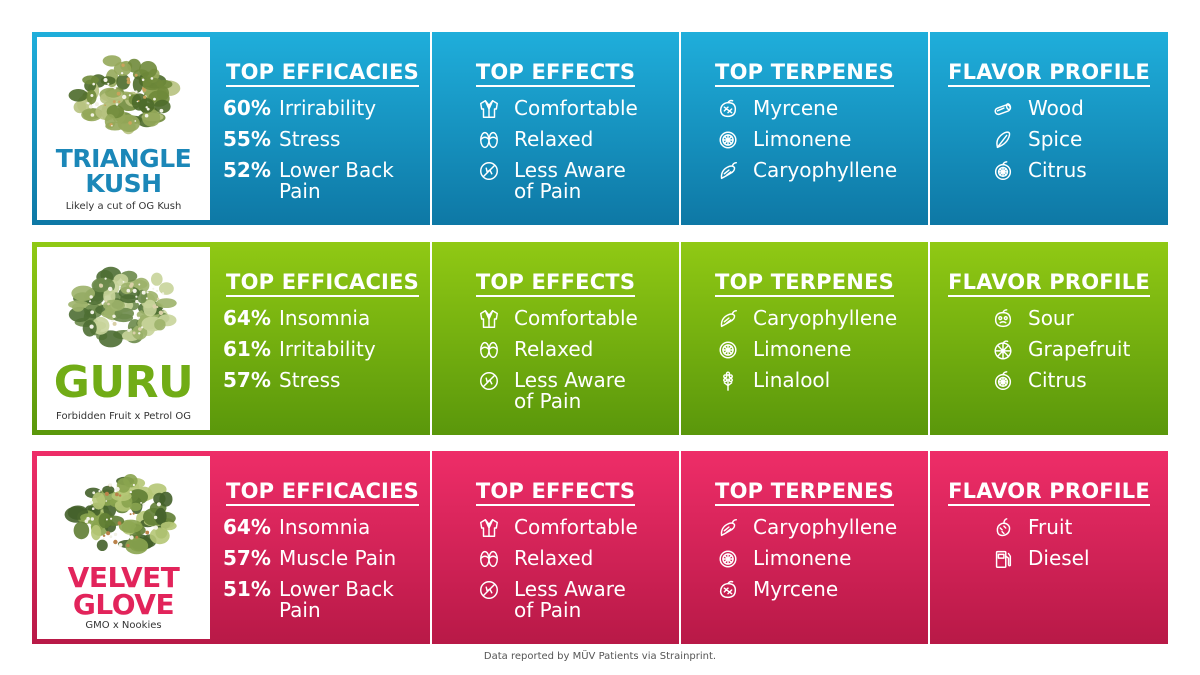 This screenshot has width=1200, height=675. I want to click on flavor-label: Spice, so click(1055, 139).